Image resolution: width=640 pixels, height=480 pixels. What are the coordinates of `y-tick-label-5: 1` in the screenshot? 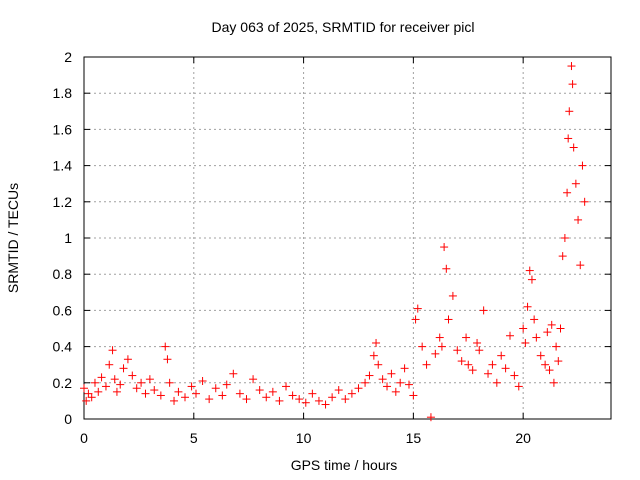 It's located at (68, 238).